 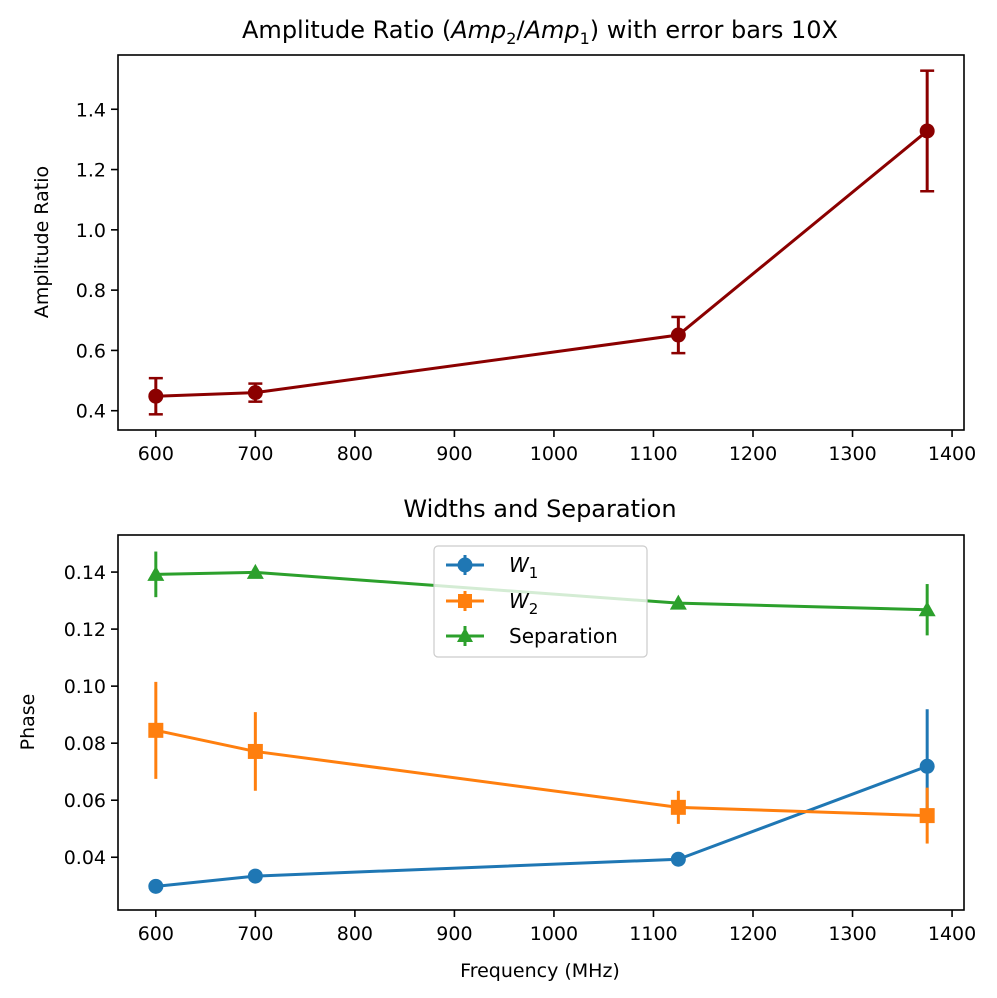 I want to click on legend-label: W2, so click(x=523, y=603).